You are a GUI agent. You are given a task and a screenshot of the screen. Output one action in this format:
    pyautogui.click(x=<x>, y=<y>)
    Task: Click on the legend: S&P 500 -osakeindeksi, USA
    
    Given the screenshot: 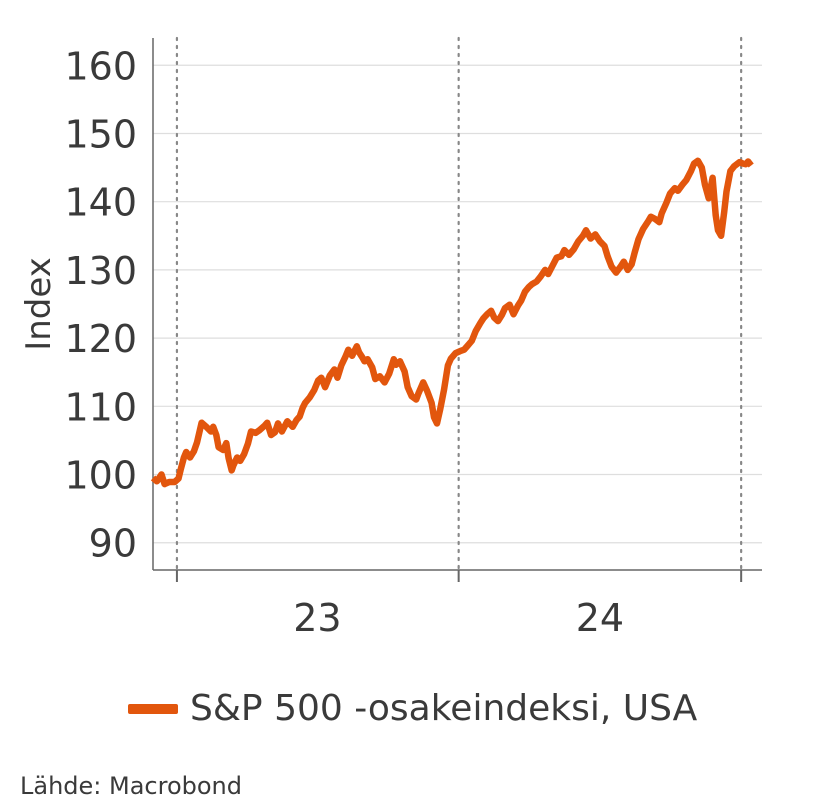 What is the action you would take?
    pyautogui.click(x=412, y=708)
    